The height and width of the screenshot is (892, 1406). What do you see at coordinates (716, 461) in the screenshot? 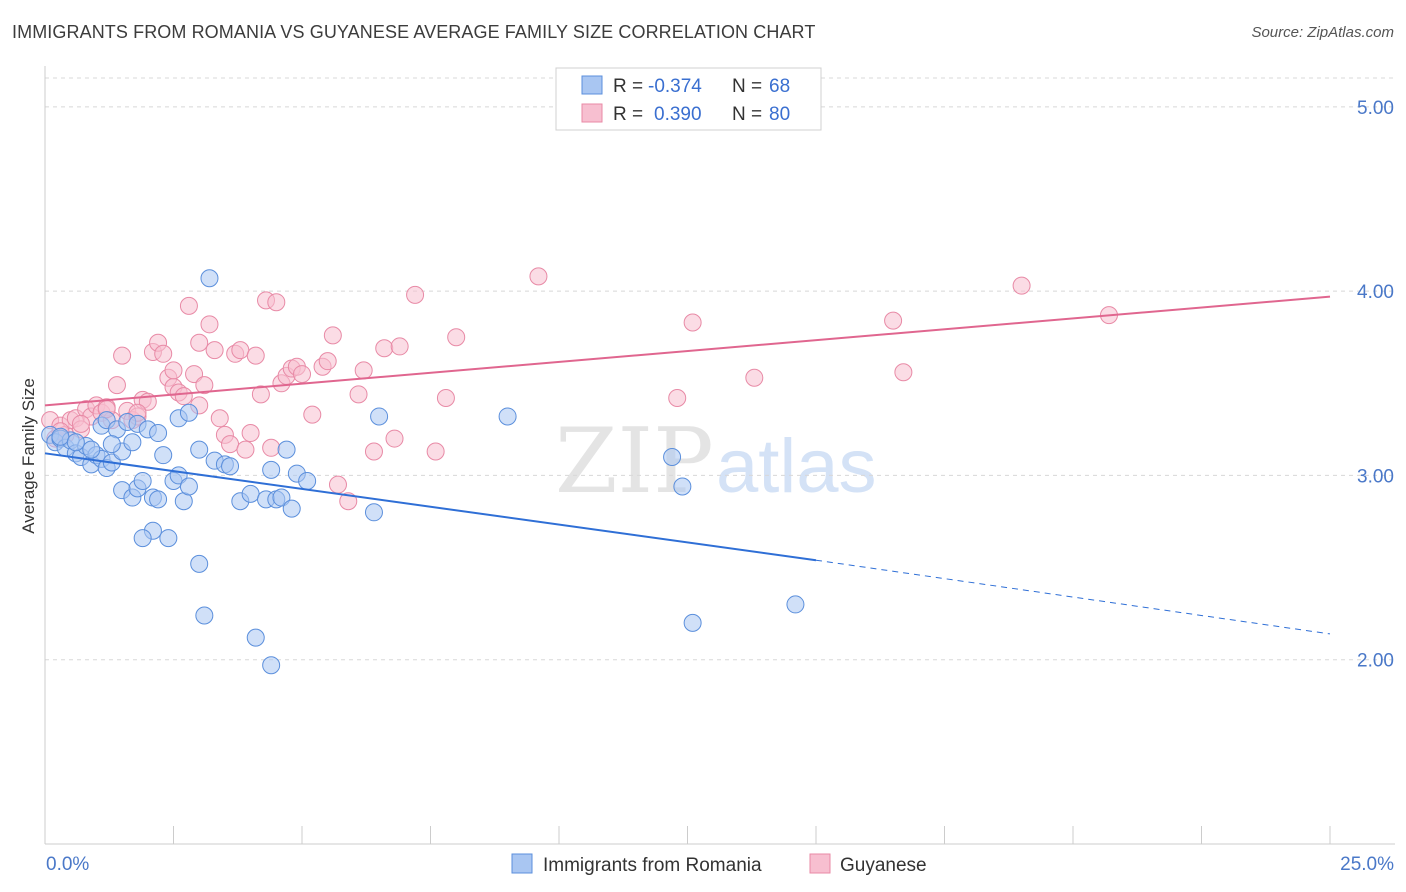
I see `watermark: ZIP atlas` at bounding box center [716, 461].